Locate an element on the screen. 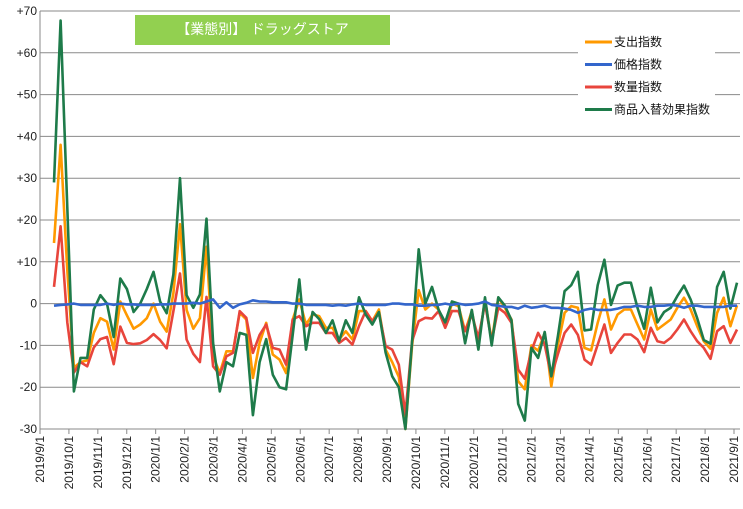 This screenshot has height=509, width=743. x-tick-label: 2021/8/1 is located at coordinates (705, 459).